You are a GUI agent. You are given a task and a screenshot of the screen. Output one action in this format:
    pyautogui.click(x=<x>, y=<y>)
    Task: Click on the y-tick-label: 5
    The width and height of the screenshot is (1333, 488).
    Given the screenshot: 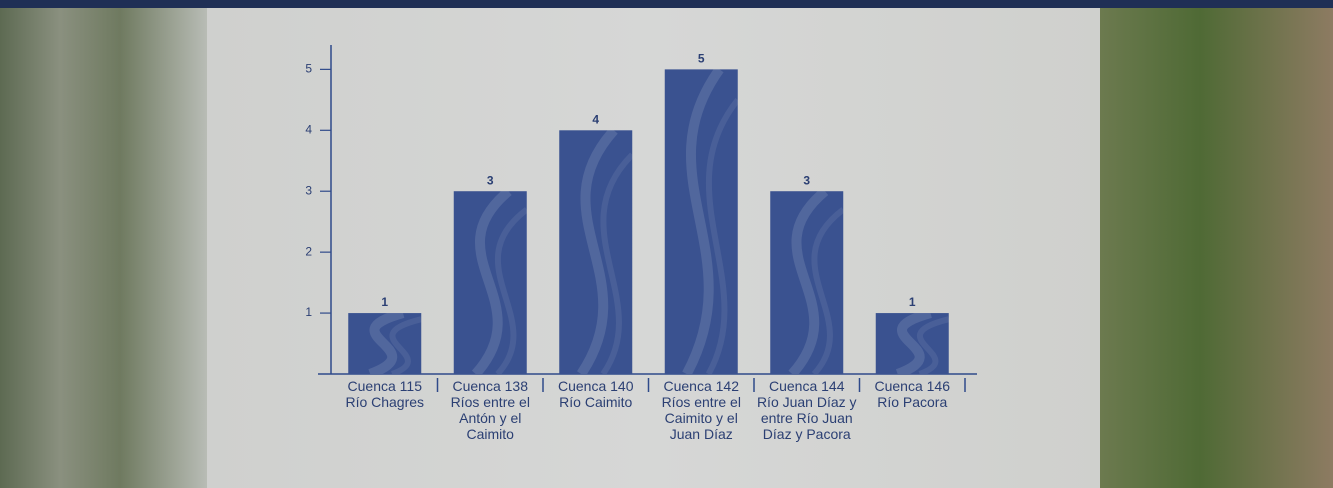 What is the action you would take?
    pyautogui.click(x=308, y=69)
    